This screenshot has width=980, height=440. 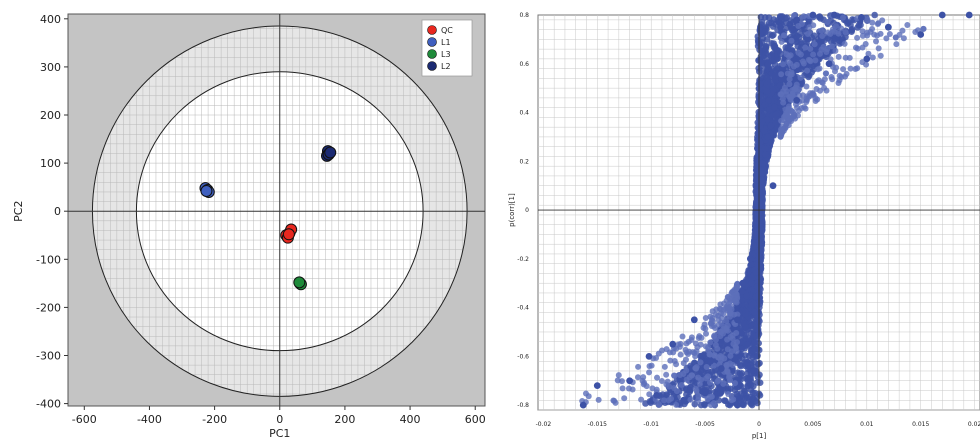 What do you see at coordinates (288, 234) in the screenshot?
I see `point-qc` at bounding box center [288, 234].